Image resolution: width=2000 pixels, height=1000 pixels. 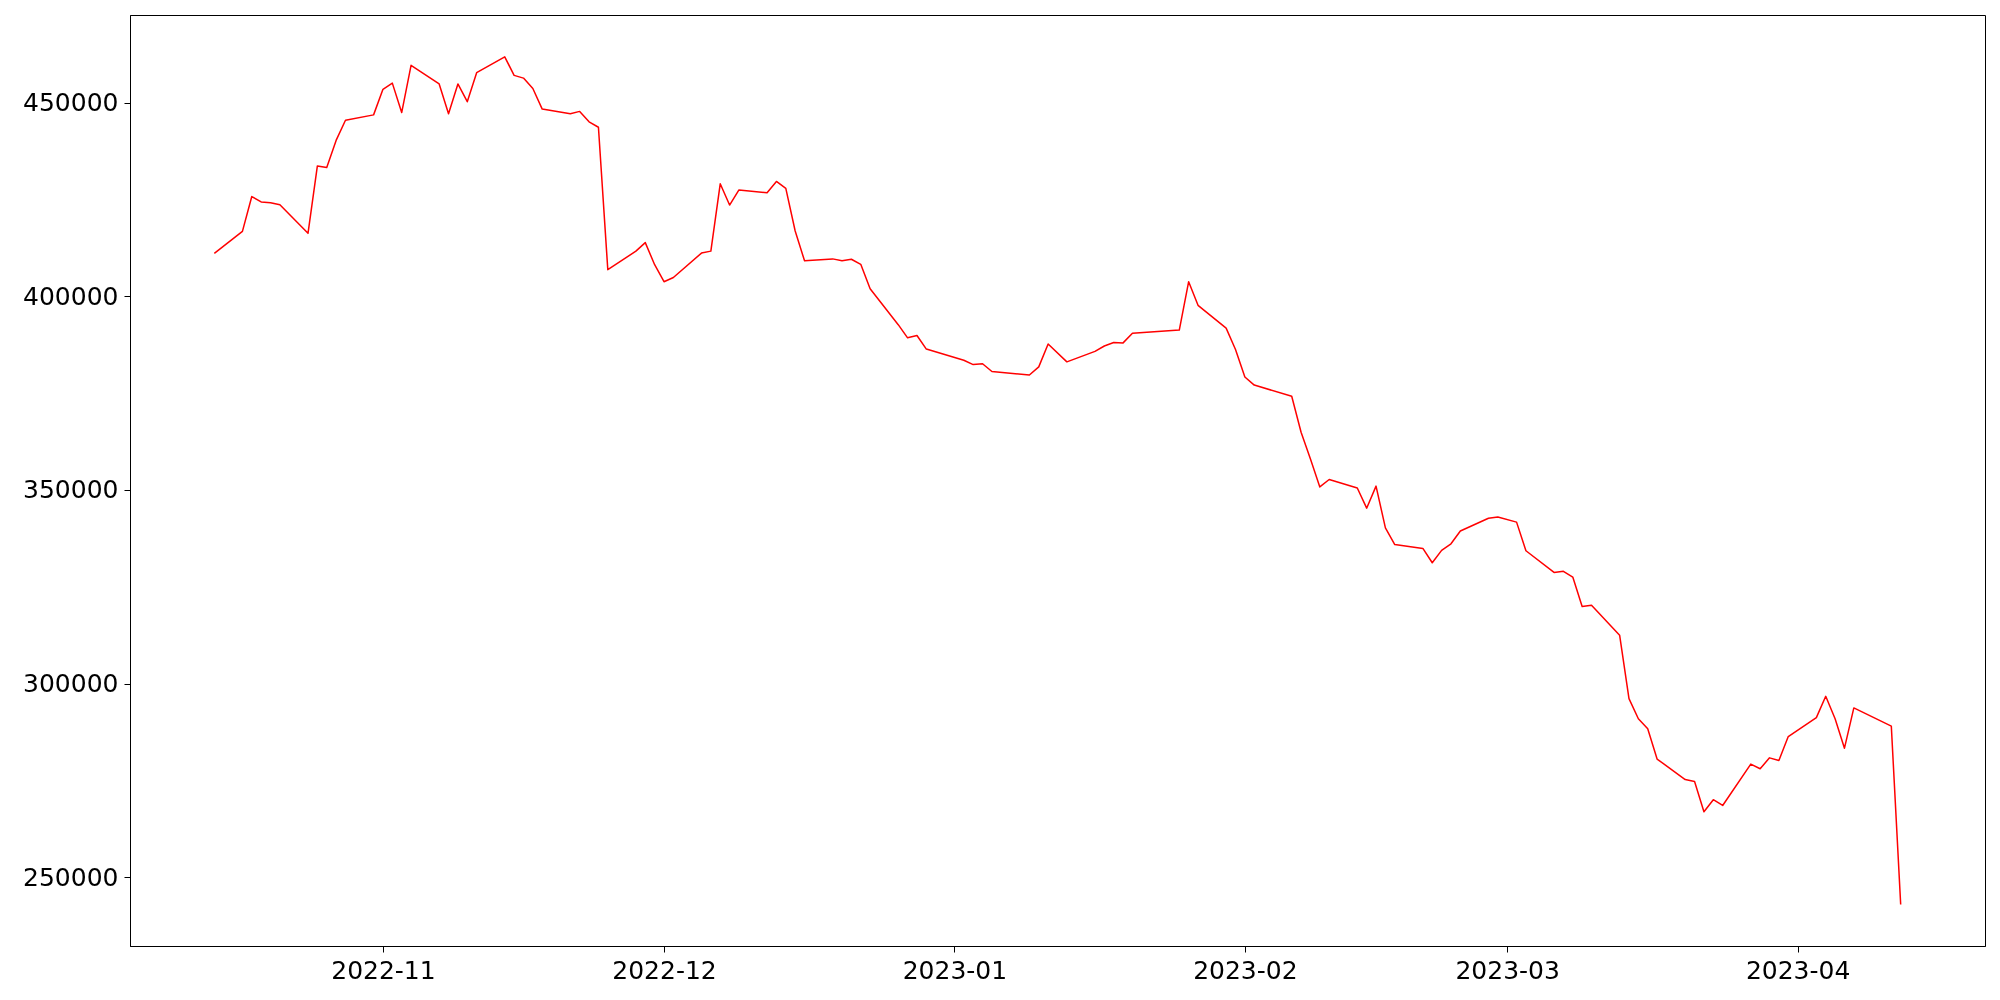 What do you see at coordinates (71, 684) in the screenshot?
I see `y-tick-label: 300000` at bounding box center [71, 684].